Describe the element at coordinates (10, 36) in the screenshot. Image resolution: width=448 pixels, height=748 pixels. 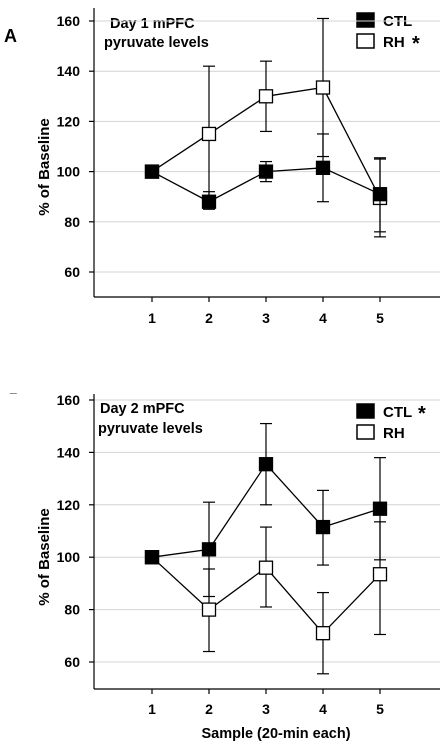
I see `panel-label: A` at that location.